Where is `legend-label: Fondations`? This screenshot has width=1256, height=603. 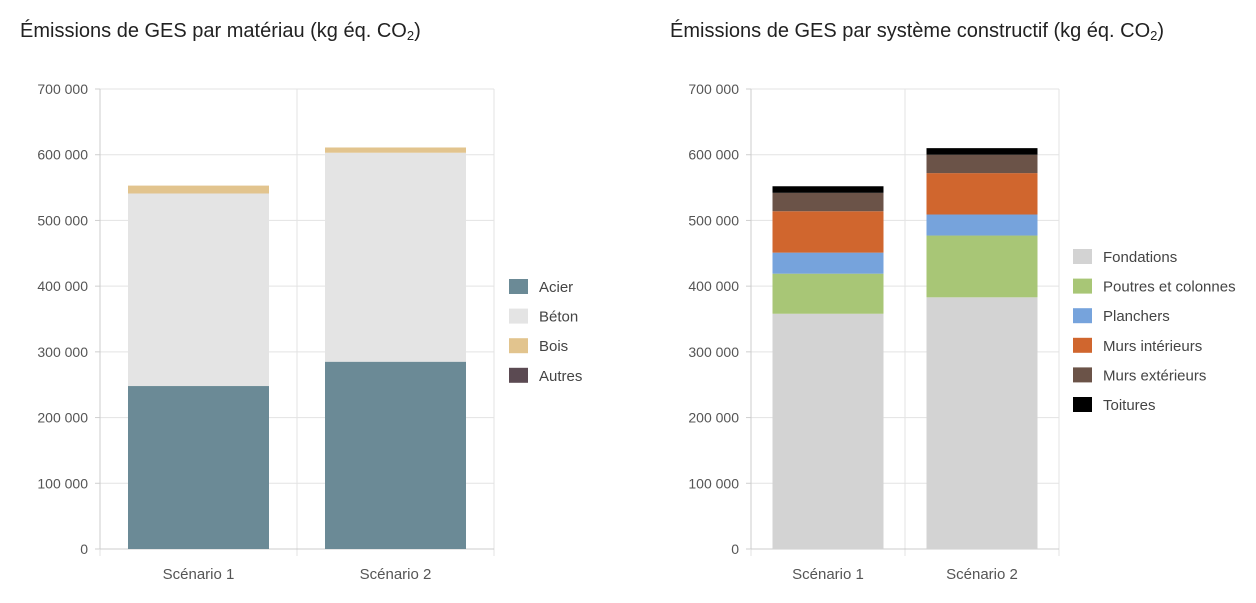 legend-label: Fondations is located at coordinates (1140, 257).